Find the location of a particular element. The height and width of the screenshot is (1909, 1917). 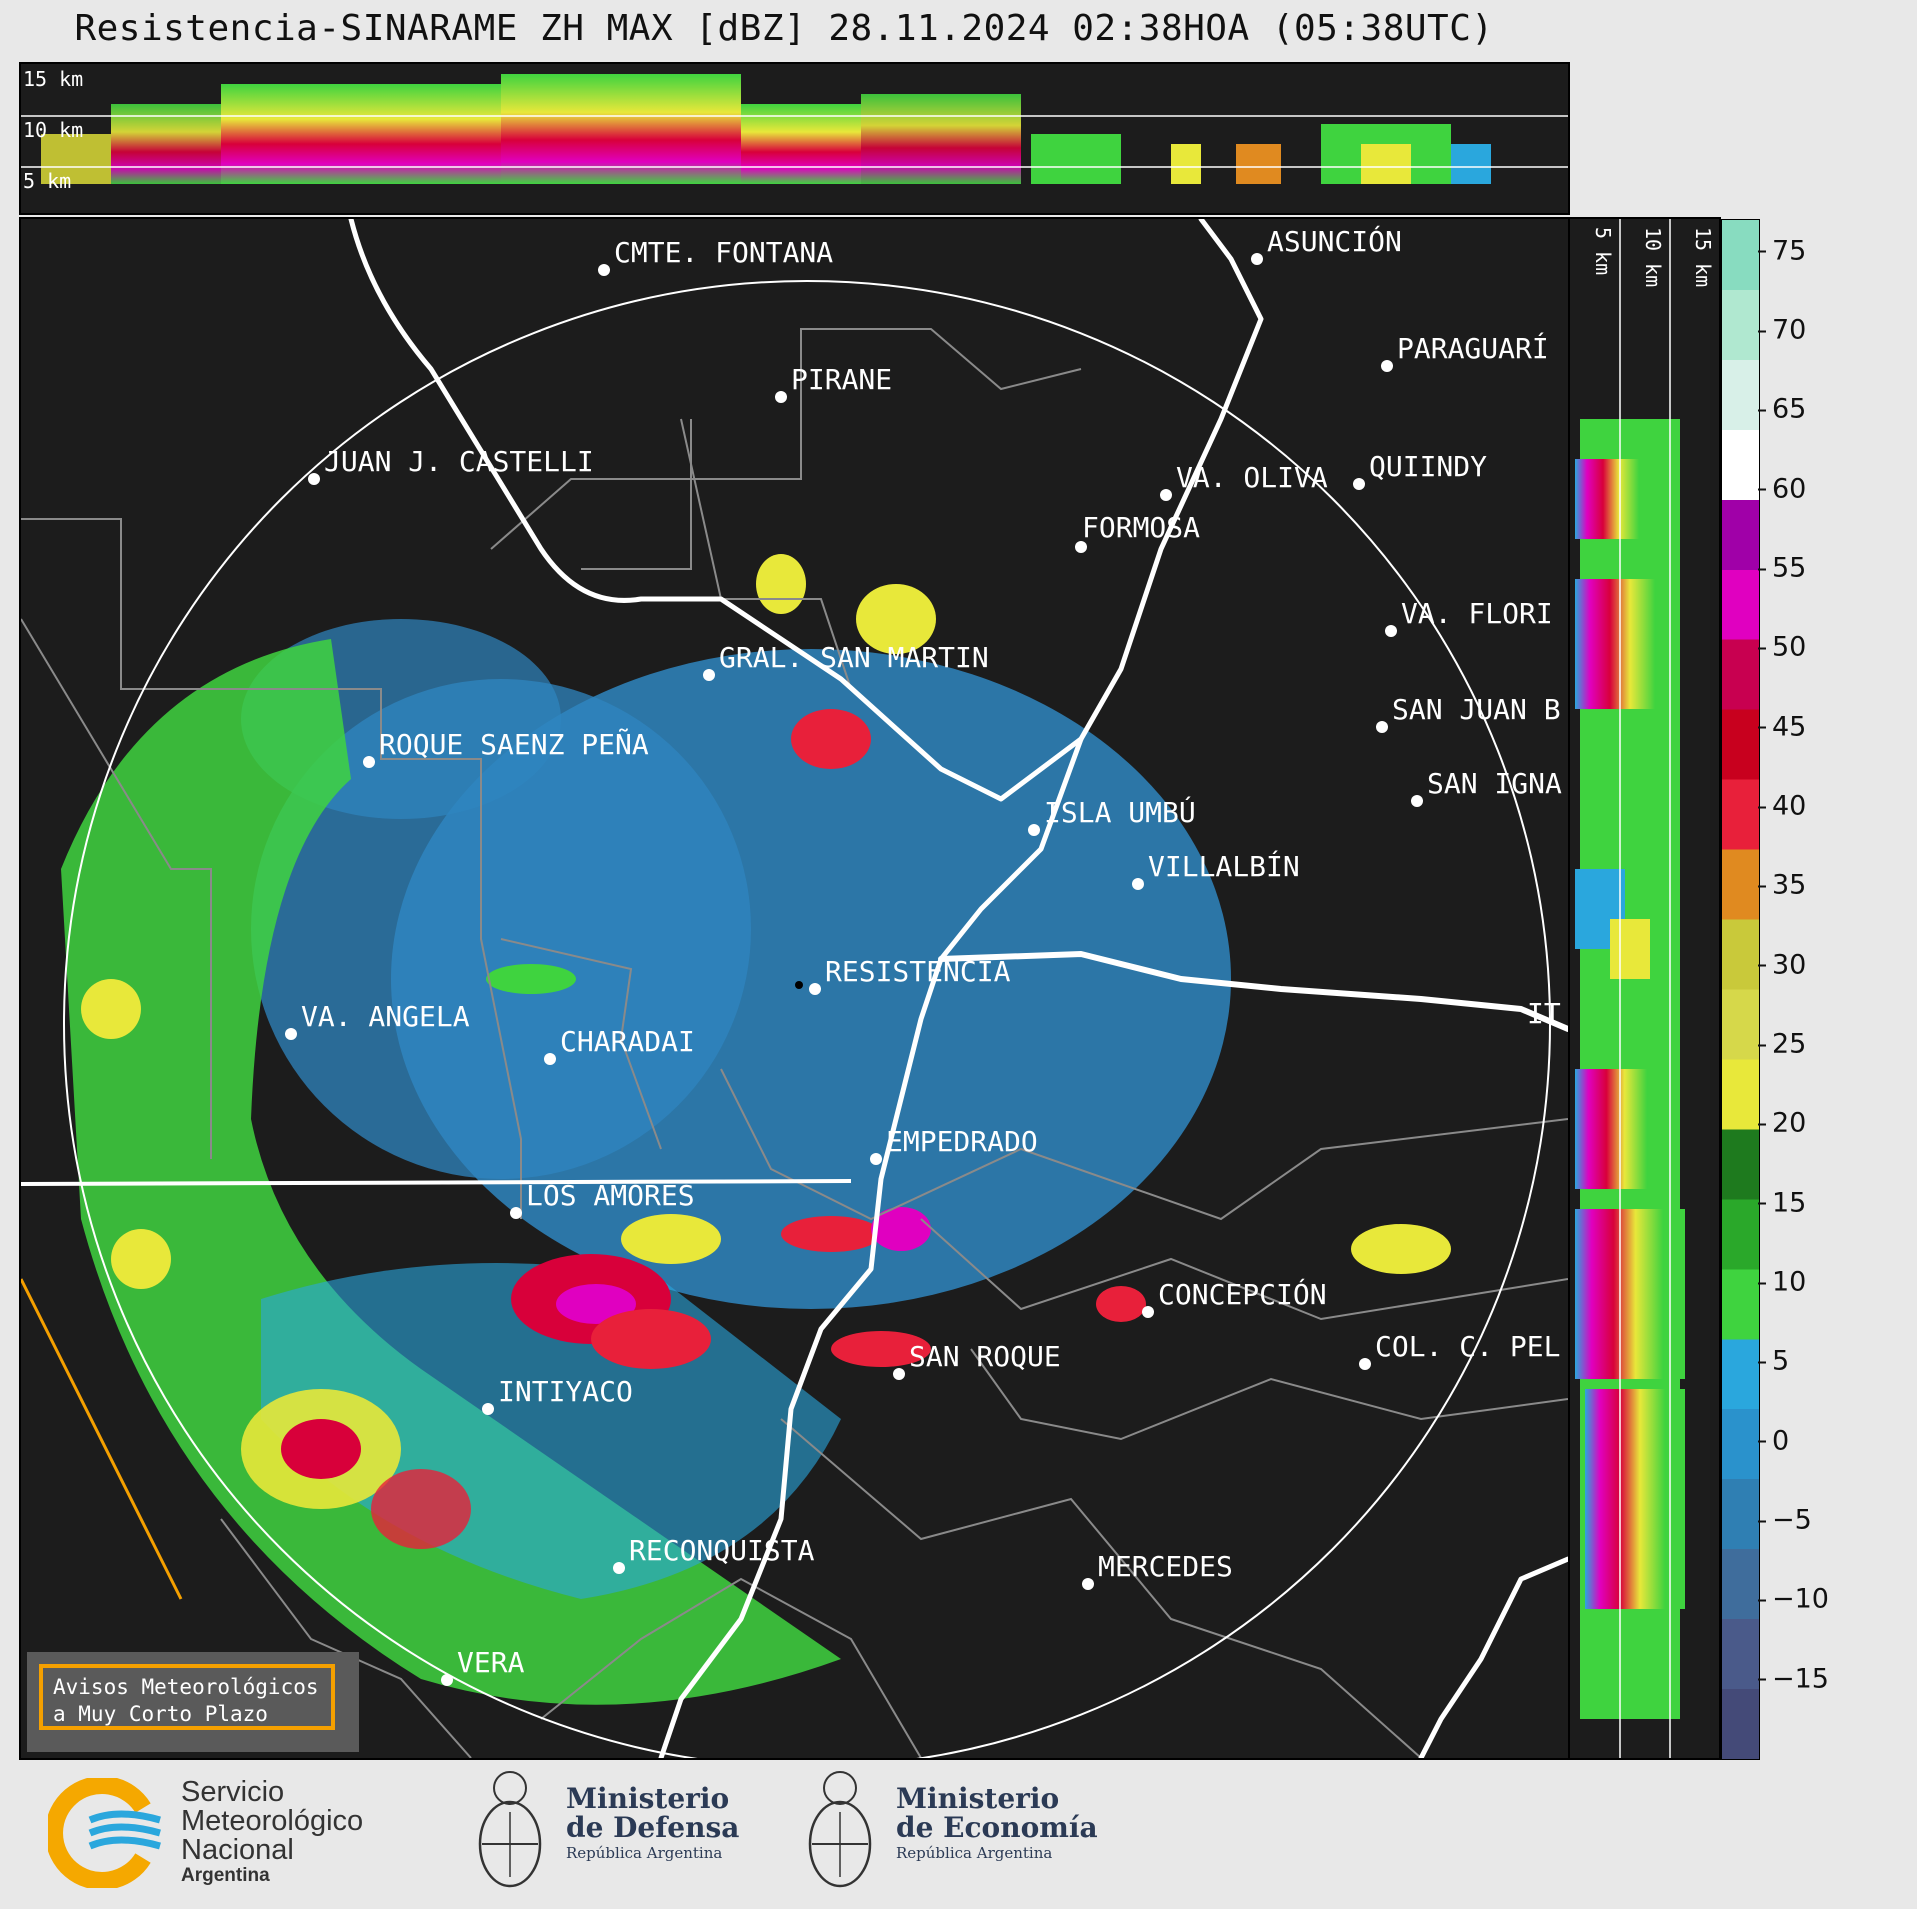

city-isla-umbu: ISLA UMBÚ is located at coordinates (1112, 815).